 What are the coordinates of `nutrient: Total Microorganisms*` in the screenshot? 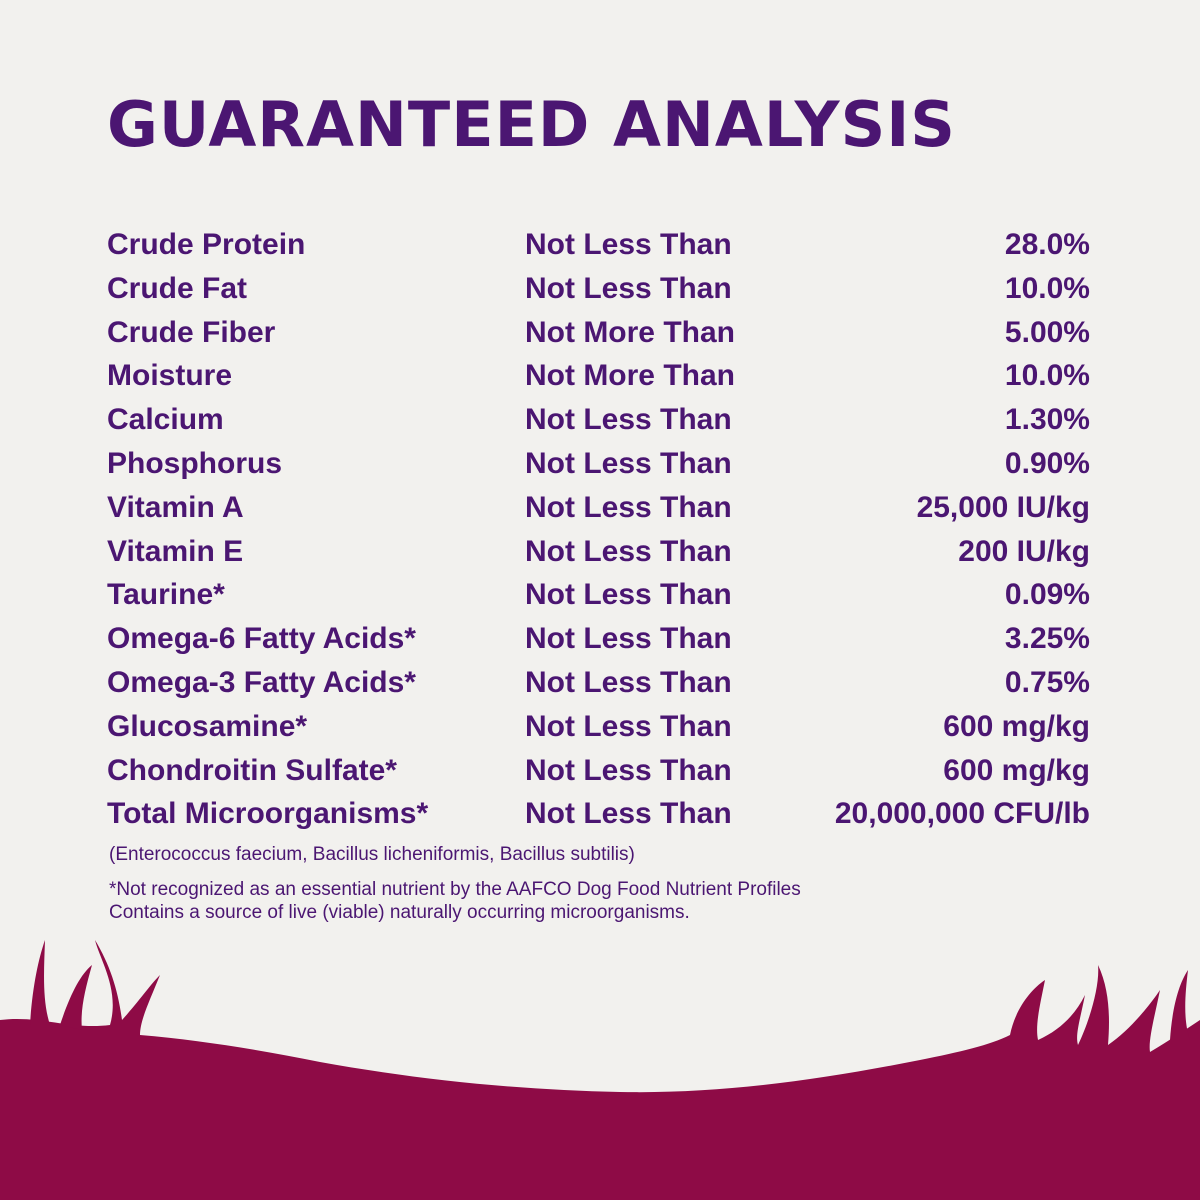 It's located at (268, 814).